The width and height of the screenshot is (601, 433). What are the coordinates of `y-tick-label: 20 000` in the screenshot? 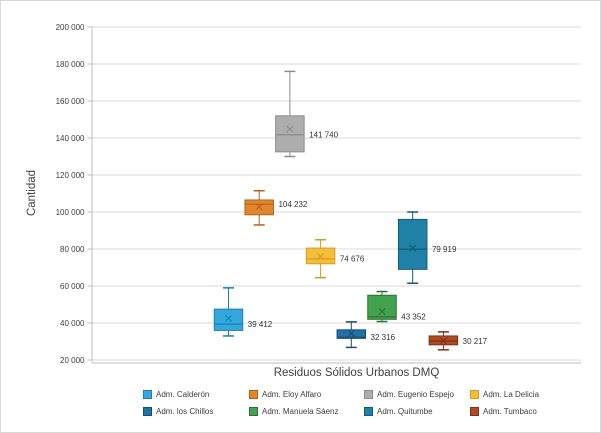 It's located at (72, 360).